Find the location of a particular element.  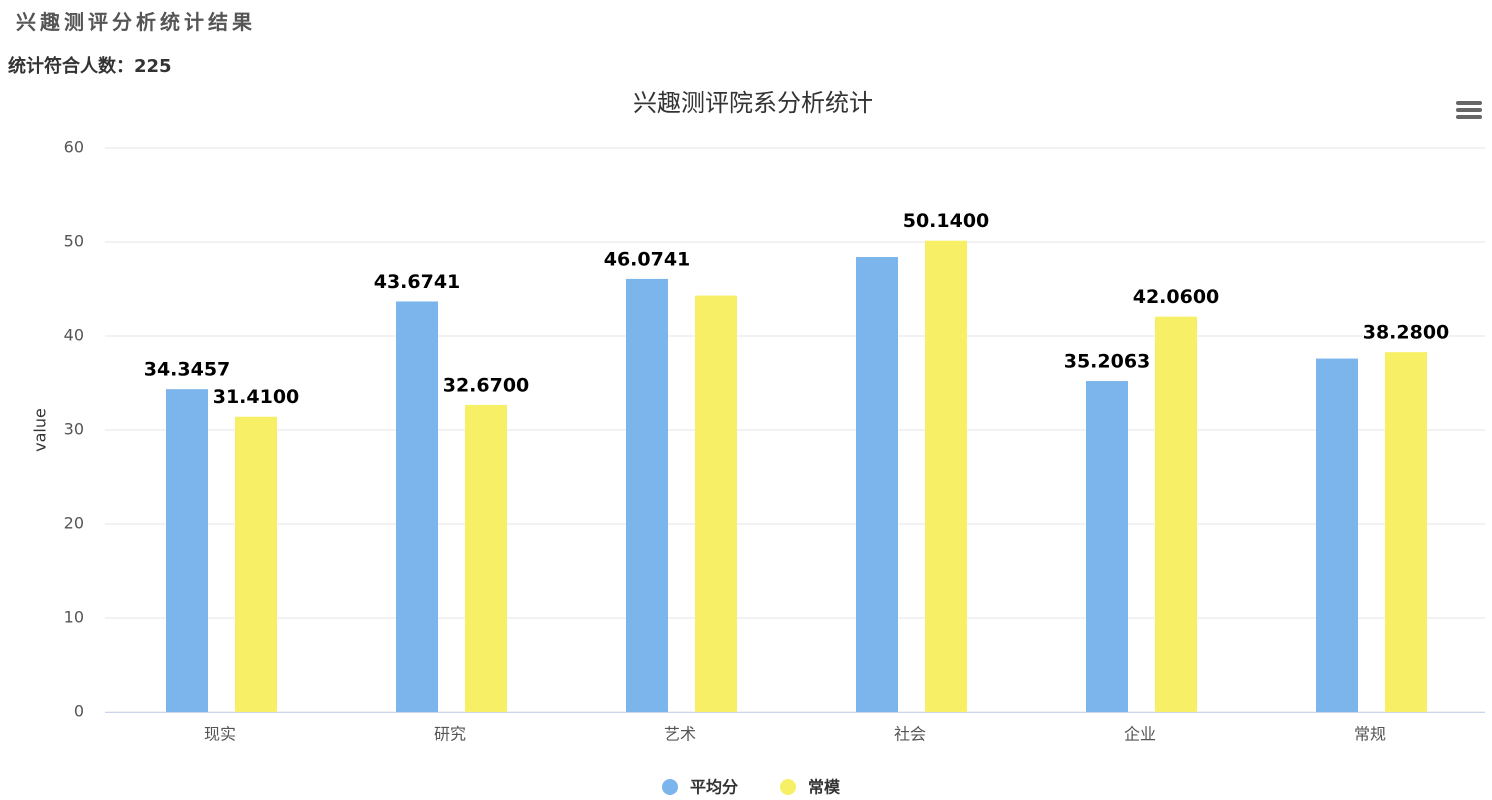

y-tick-label: 60 is located at coordinates (74, 147).